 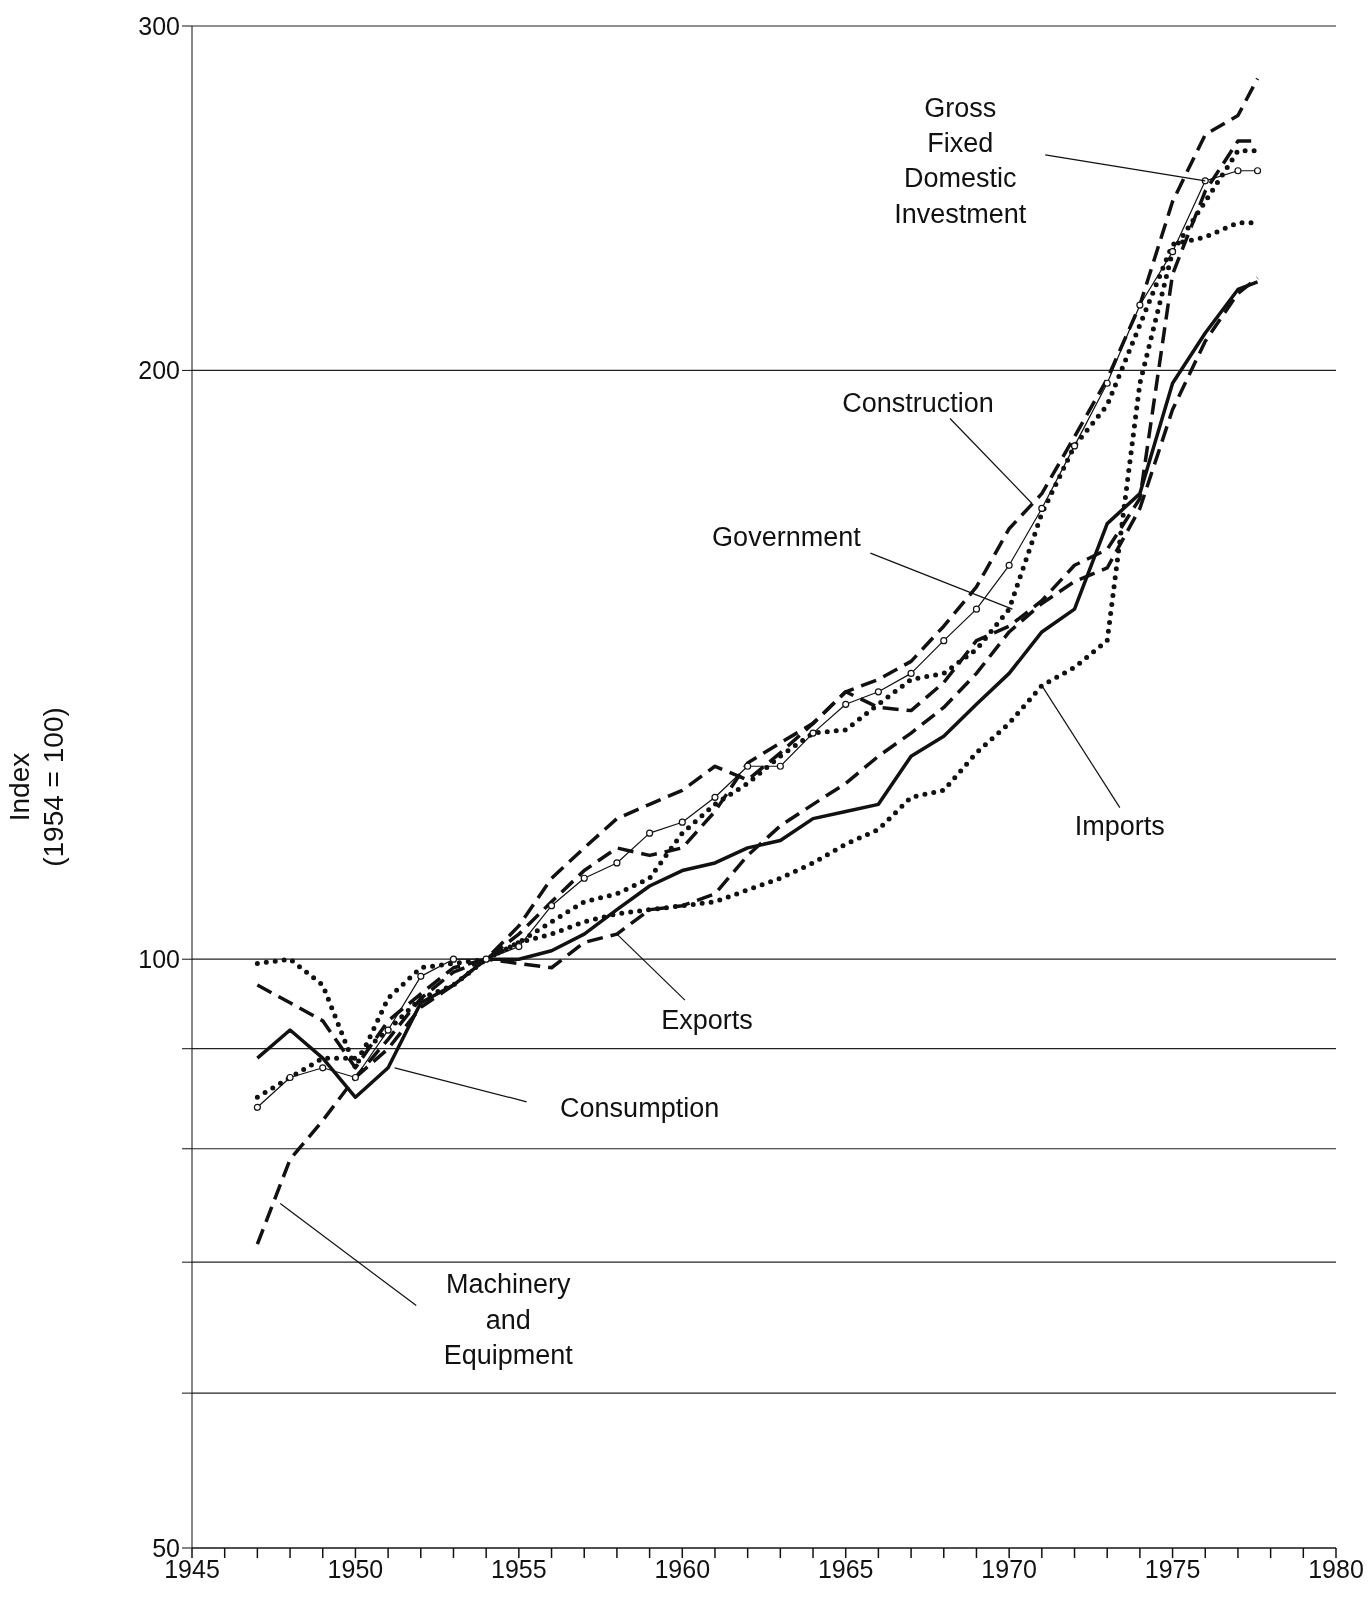 I want to click on x-tick-label: 1960, so click(x=682, y=1568).